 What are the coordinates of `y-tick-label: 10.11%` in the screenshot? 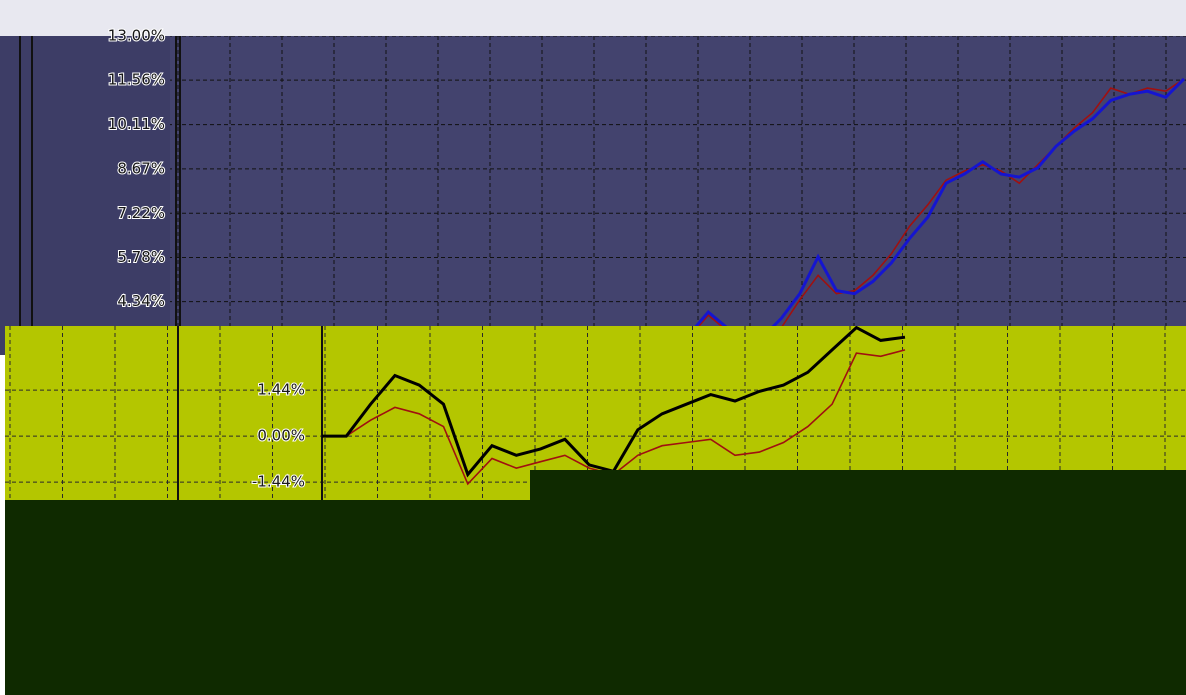 It's located at (136, 124).